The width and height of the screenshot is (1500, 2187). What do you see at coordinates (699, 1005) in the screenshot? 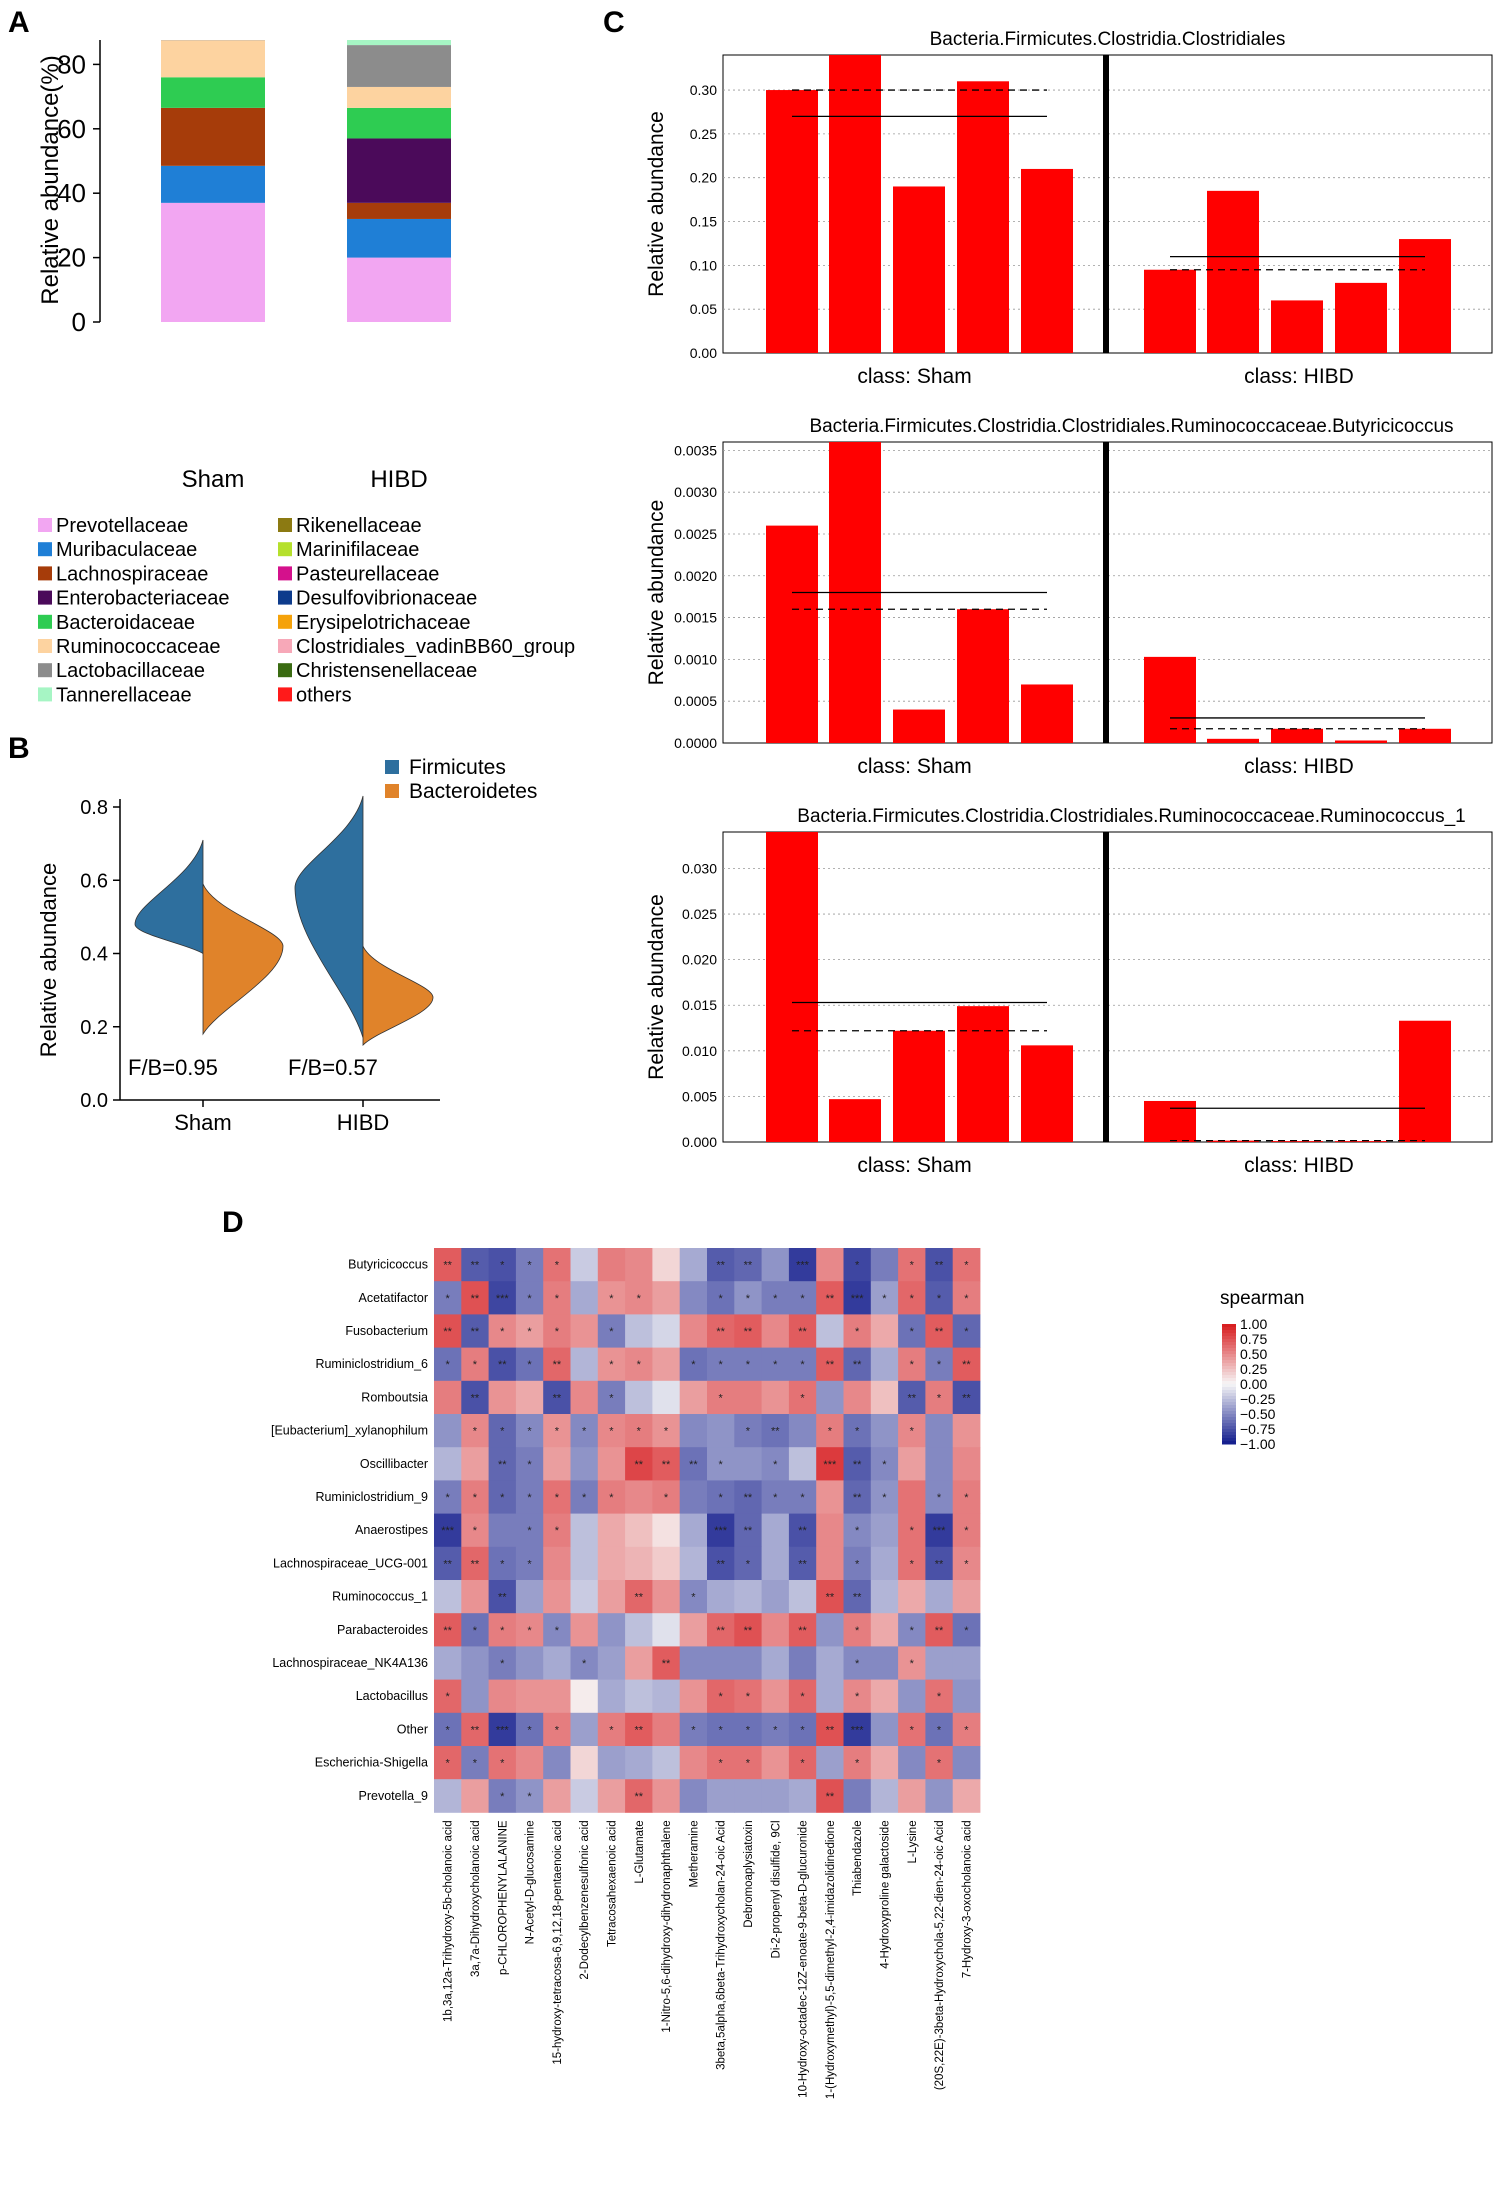
I see `y-tick-label: 0.015` at bounding box center [699, 1005].